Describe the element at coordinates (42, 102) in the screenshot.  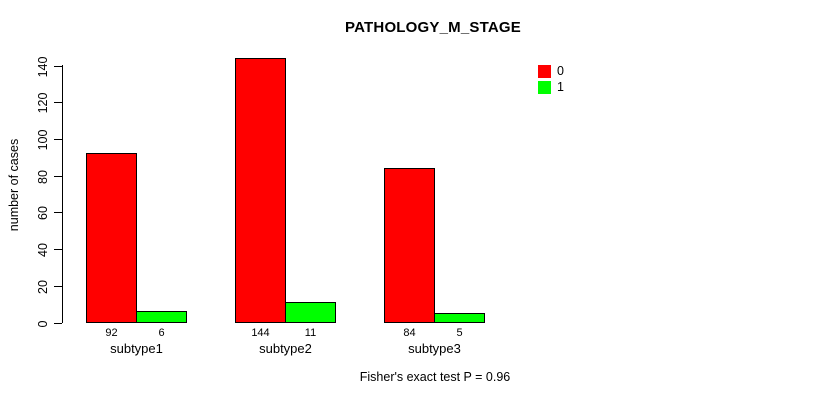
I see `y-tick-label: 120` at that location.